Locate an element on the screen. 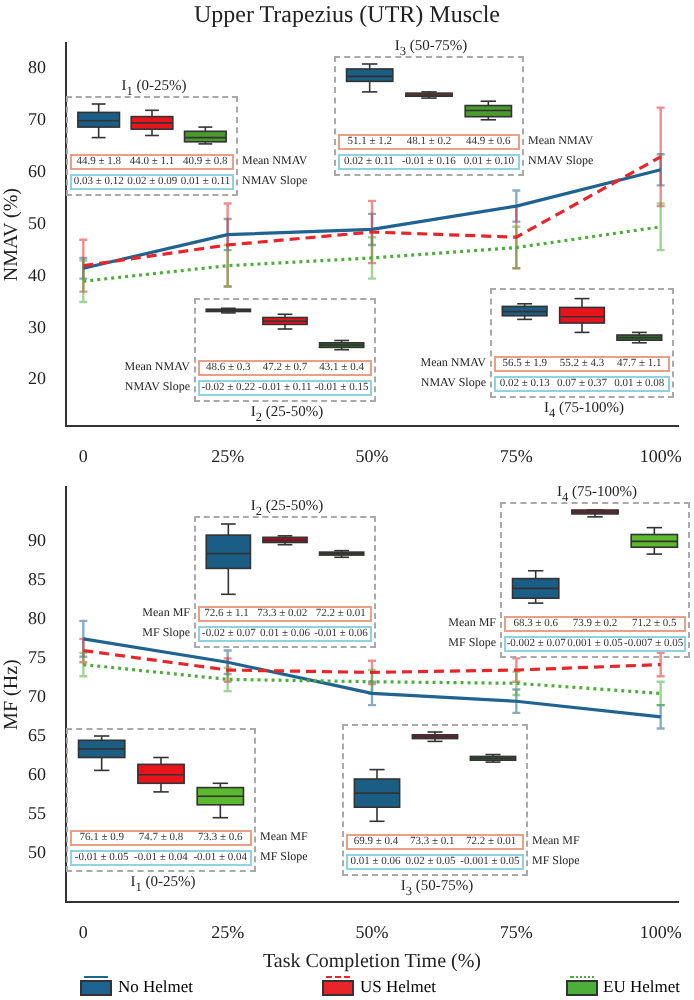  x-axis-title: Task Completion Time (%) is located at coordinates (372, 962).